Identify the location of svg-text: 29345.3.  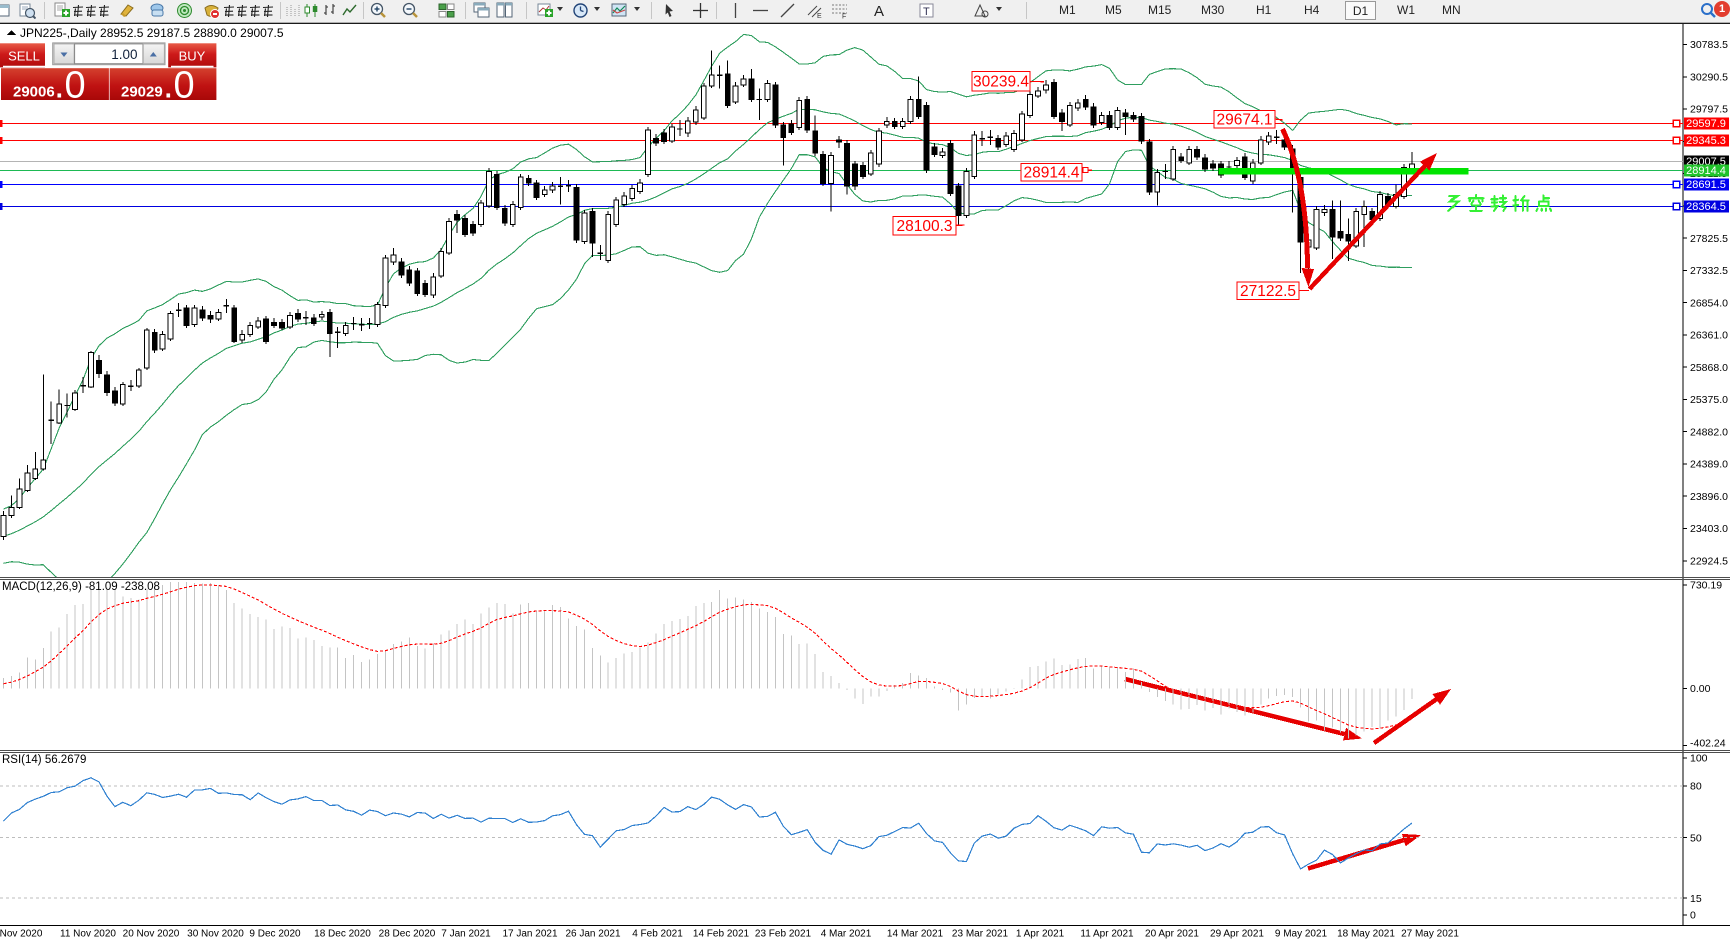
(1706, 141).